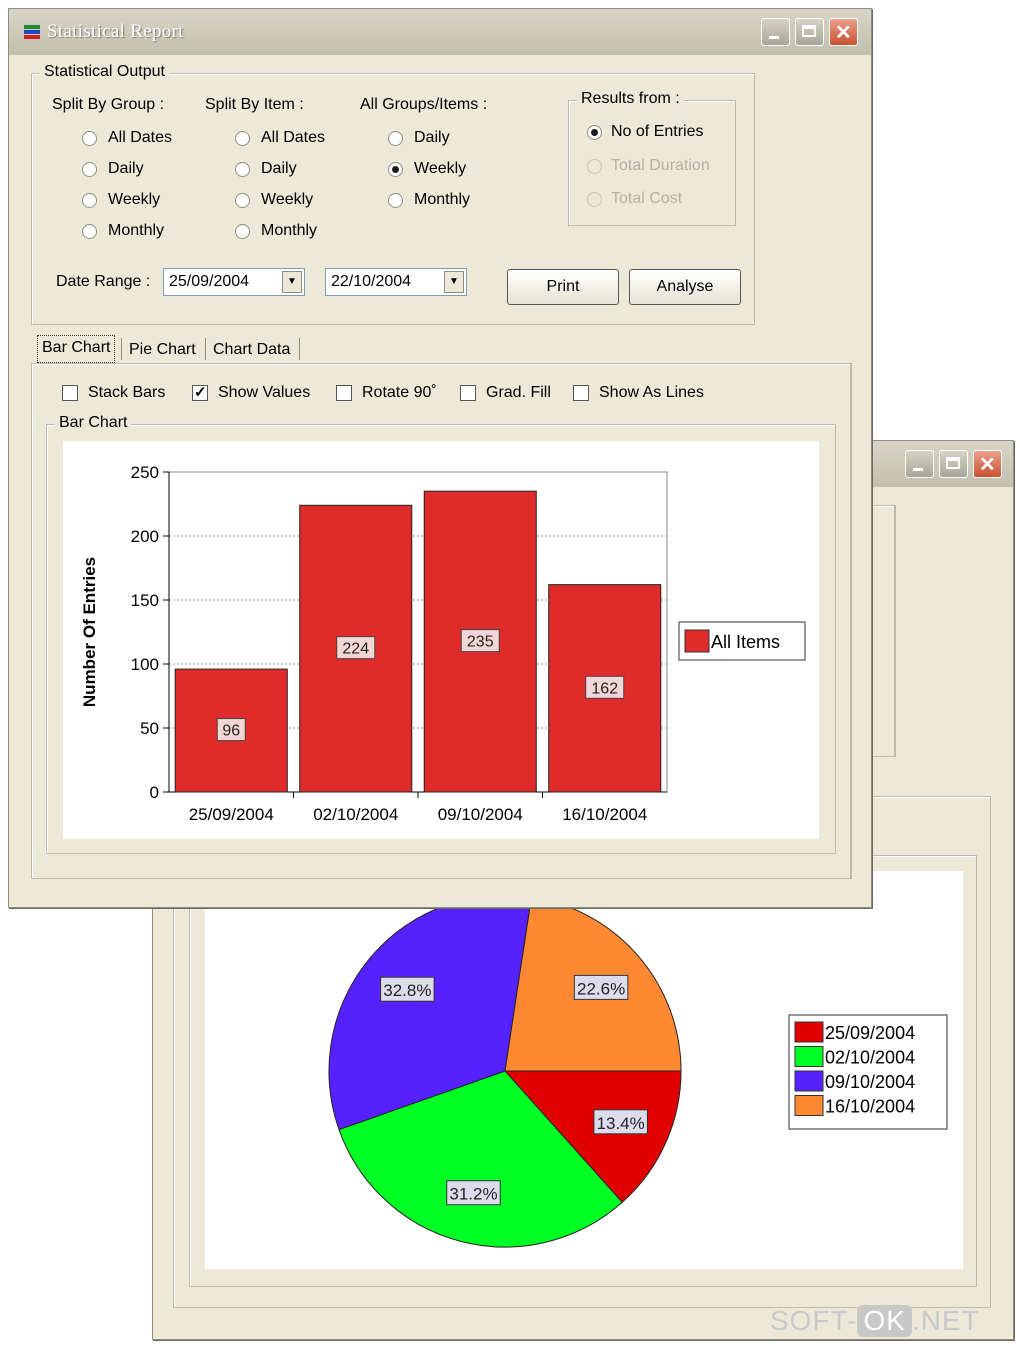  Describe the element at coordinates (252, 349) in the screenshot. I see `tab-chart-data: Chart Data` at that location.